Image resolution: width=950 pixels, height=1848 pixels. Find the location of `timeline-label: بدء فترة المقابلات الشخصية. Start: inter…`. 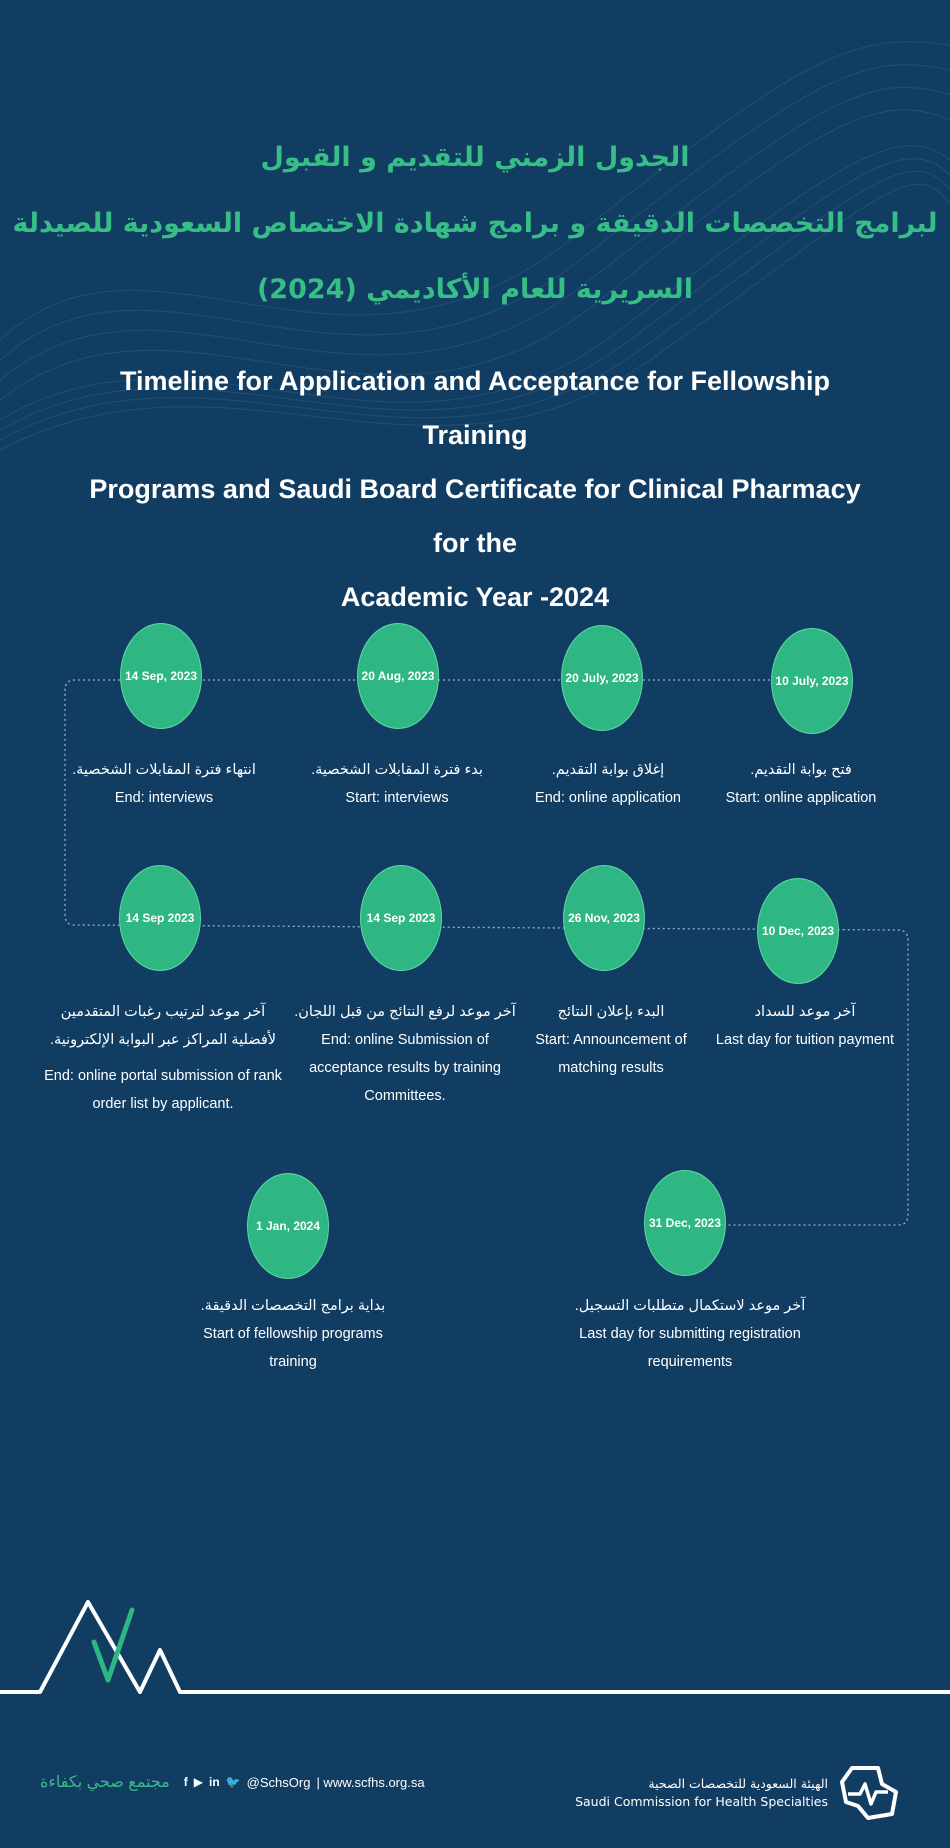

timeline-label: بدء فترة المقابلات الشخصية. Start: inter… is located at coordinates (397, 784).